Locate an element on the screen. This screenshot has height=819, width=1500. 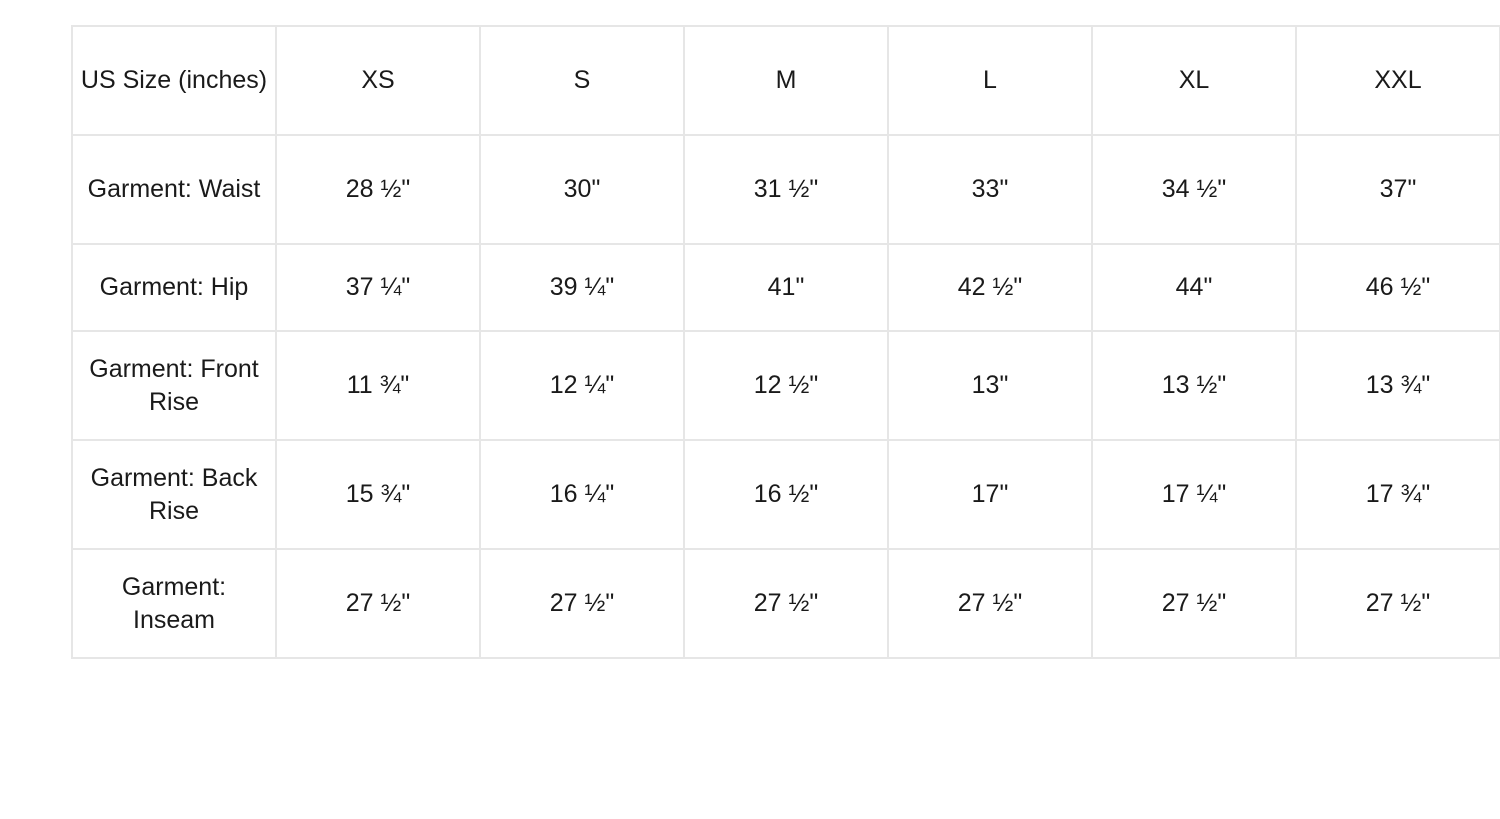
size-header-cell: M is located at coordinates (786, 80).